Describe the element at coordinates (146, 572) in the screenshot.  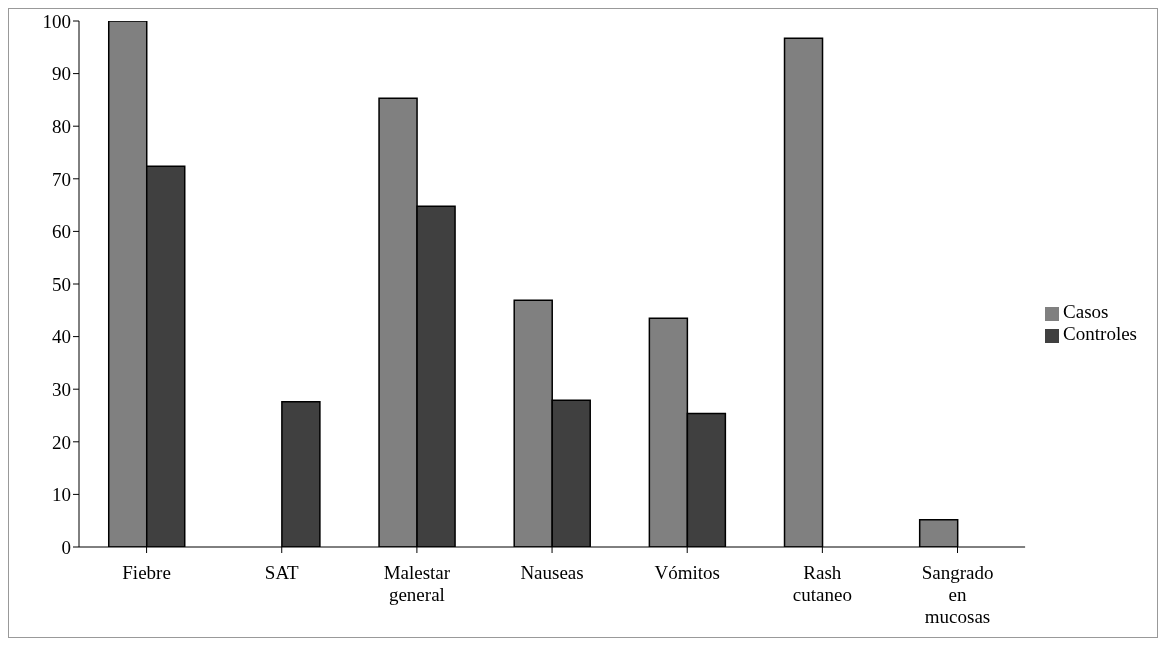
I see `x-tick-label: Fiebre` at that location.